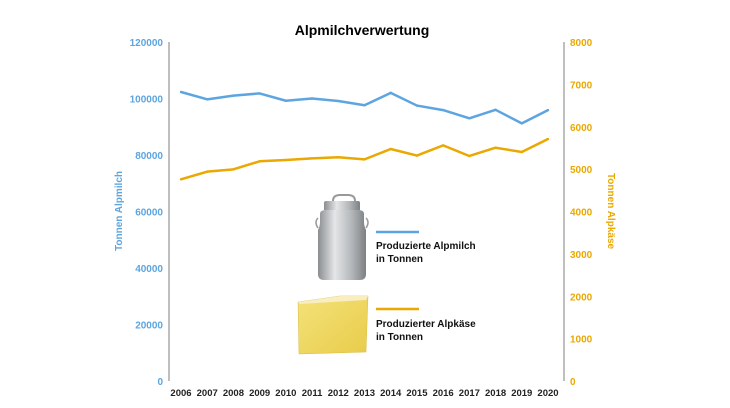 The image size is (730, 408). Describe the element at coordinates (147, 43) in the screenshot. I see `left-tick-label: 120000` at that location.